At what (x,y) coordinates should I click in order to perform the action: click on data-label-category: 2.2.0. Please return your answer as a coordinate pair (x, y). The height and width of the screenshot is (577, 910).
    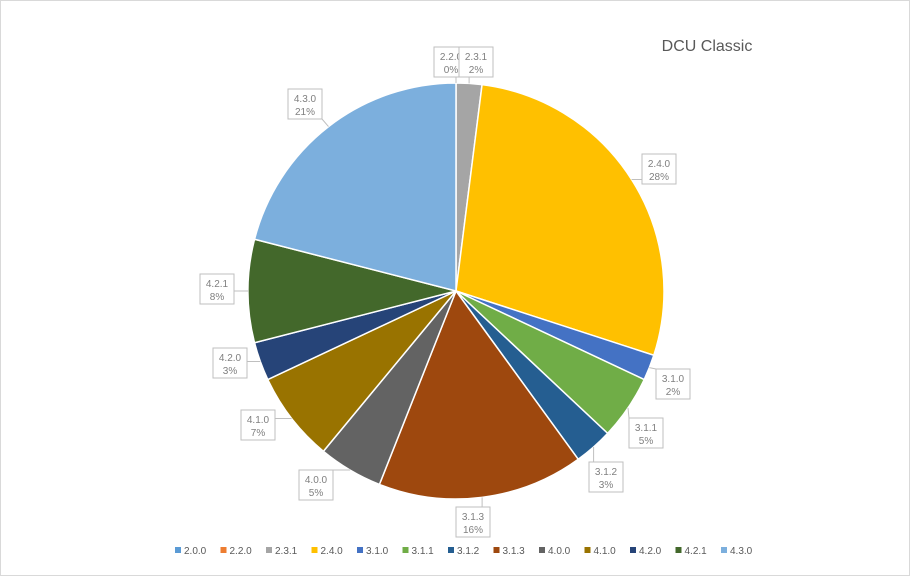
    Looking at the image, I should click on (451, 57).